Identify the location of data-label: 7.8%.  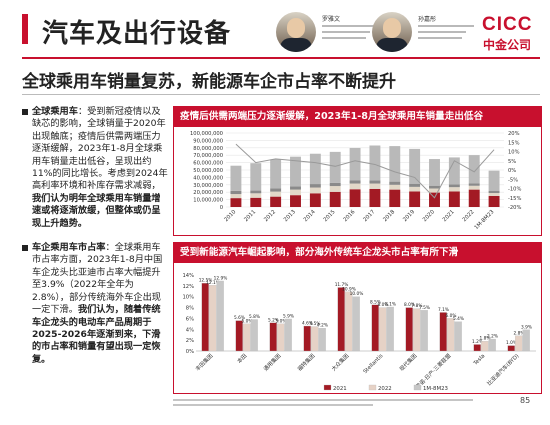
(417, 306).